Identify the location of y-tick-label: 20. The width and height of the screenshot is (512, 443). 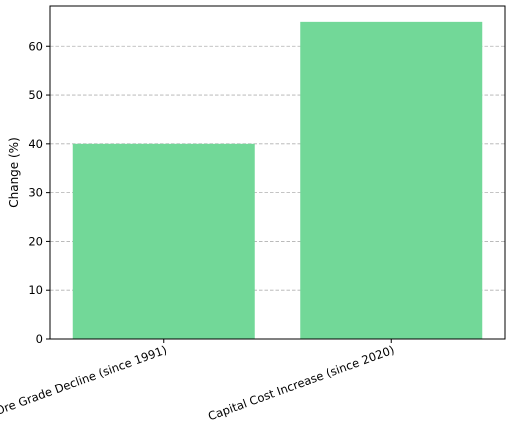
(35, 241).